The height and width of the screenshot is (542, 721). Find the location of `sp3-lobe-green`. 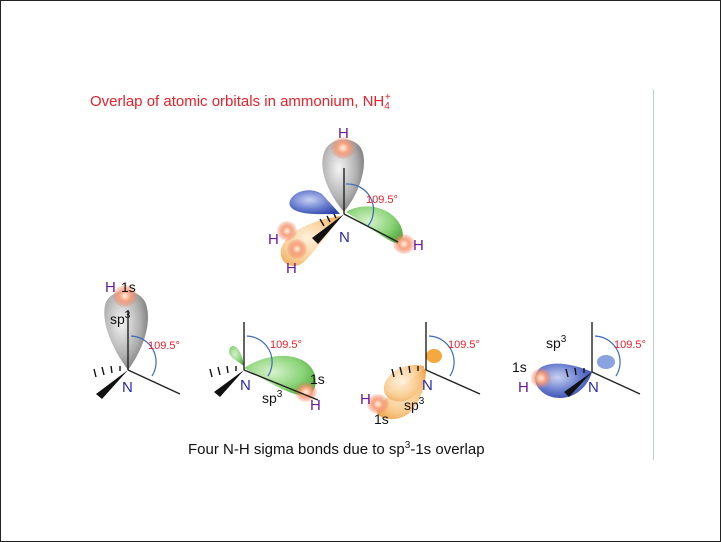

sp3-lobe-green is located at coordinates (374, 225).